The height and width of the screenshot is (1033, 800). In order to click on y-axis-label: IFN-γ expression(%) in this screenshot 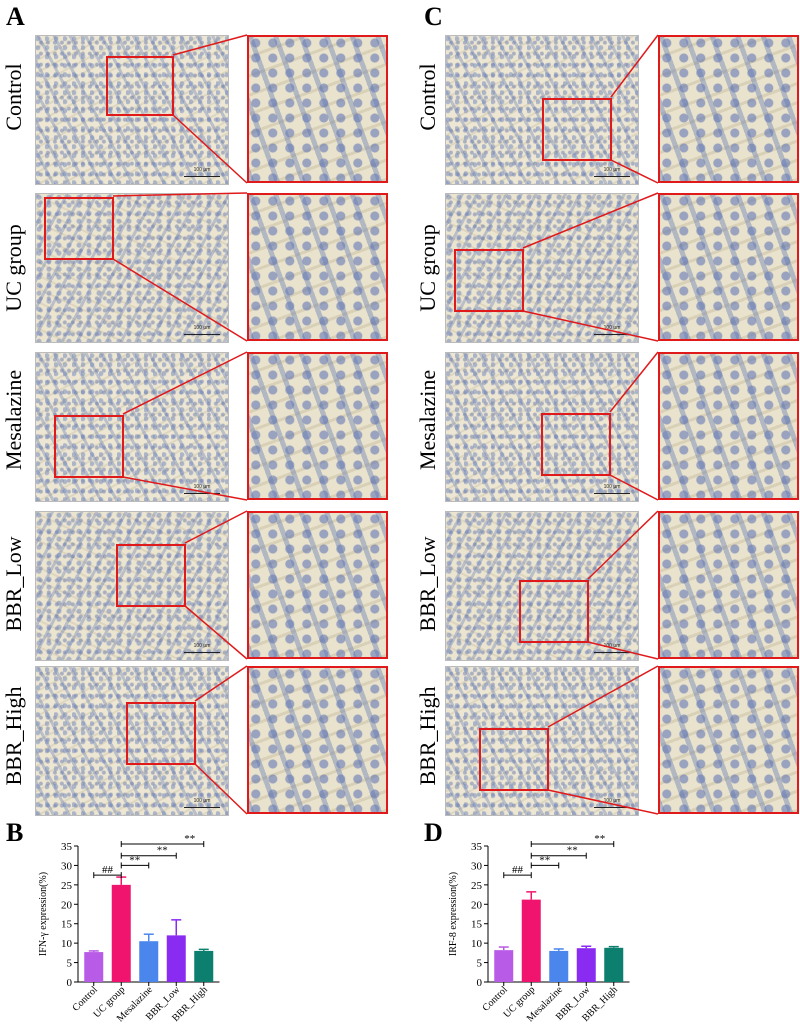, I will do `click(43, 914)`.